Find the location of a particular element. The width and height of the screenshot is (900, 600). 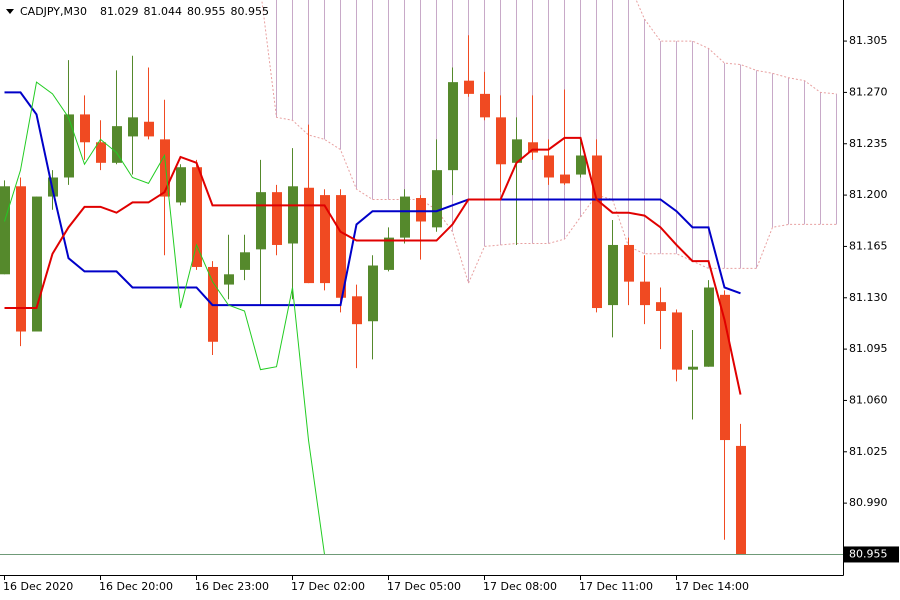

y-tick-label: 81.060 is located at coordinates (868, 399).